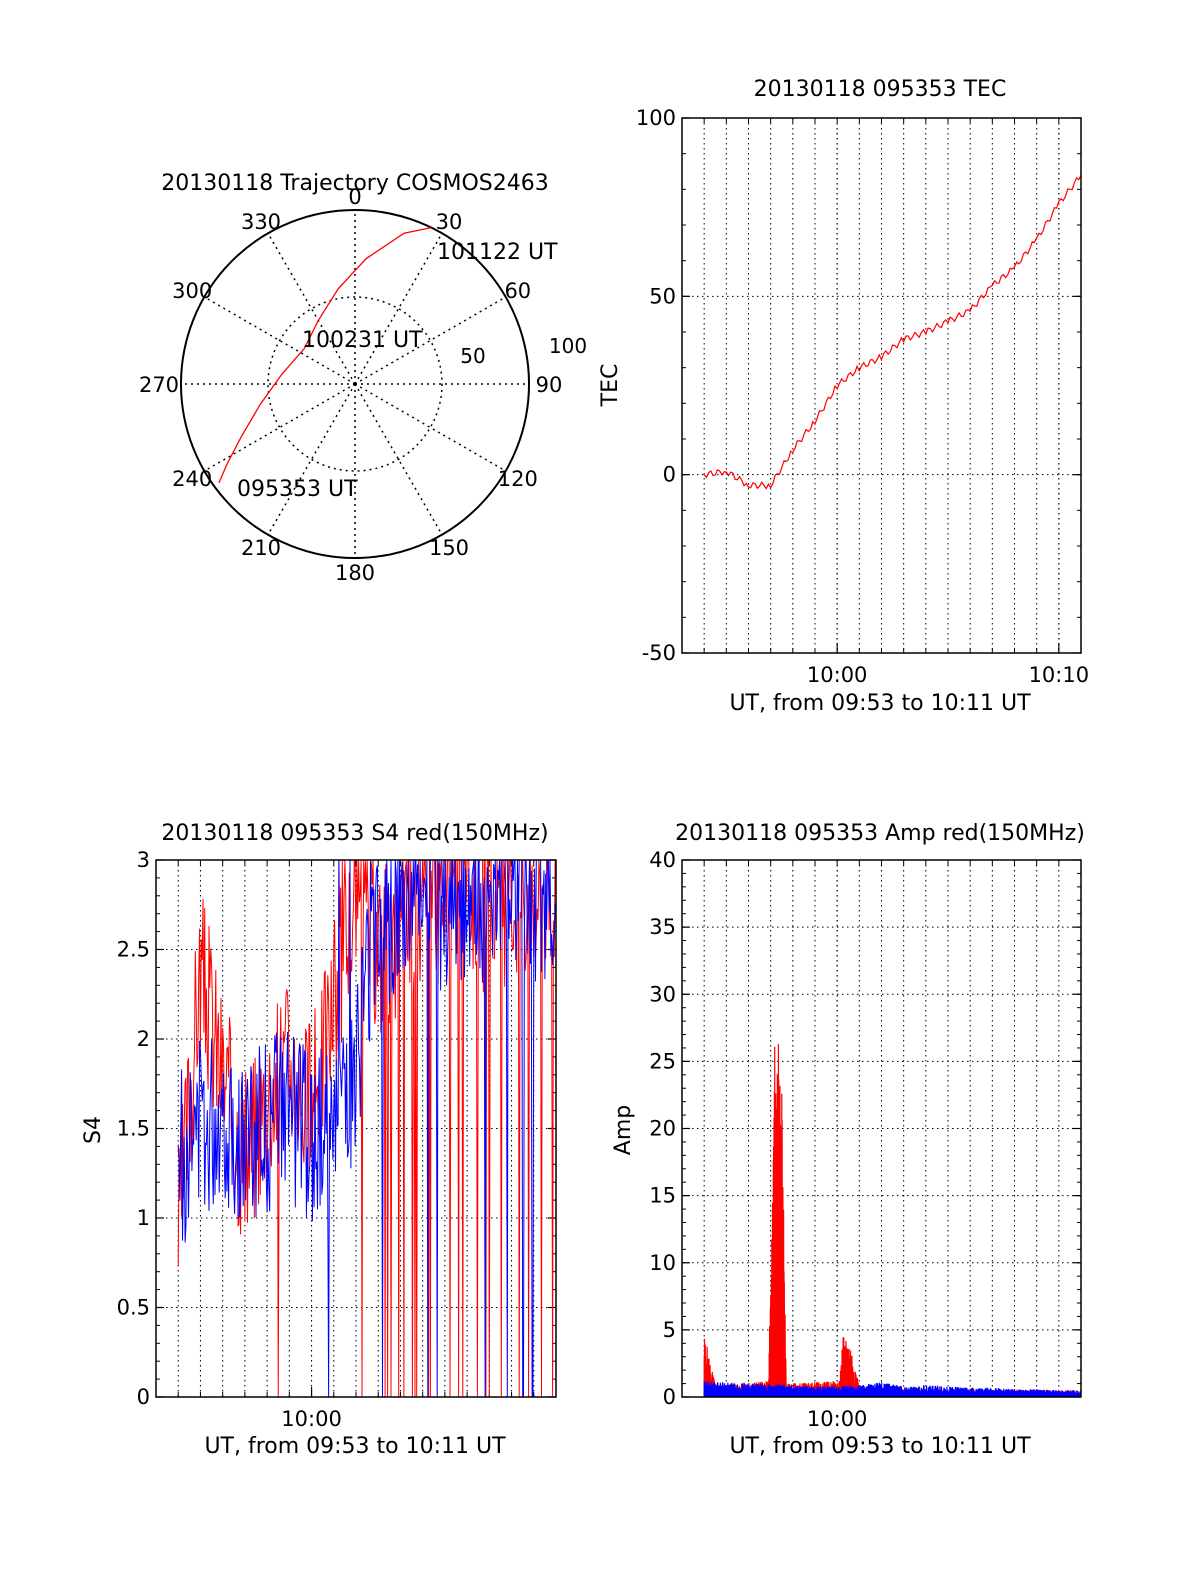 This screenshot has width=1200, height=1575. I want to click on trajectory-line, so click(325, 355).